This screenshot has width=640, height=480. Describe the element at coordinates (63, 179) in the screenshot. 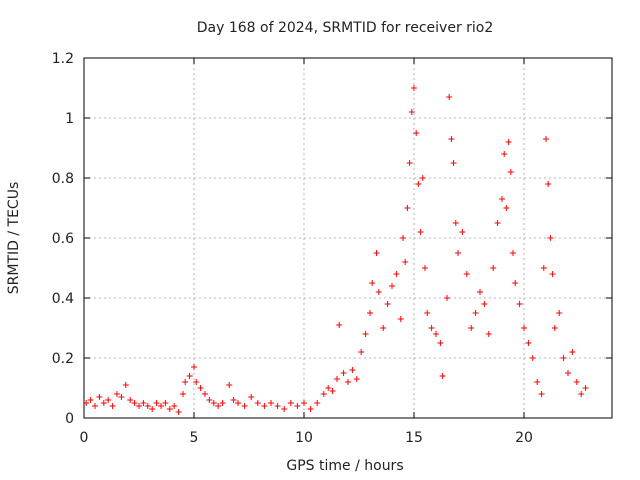

I see `y-tick-label: 0.8` at that location.